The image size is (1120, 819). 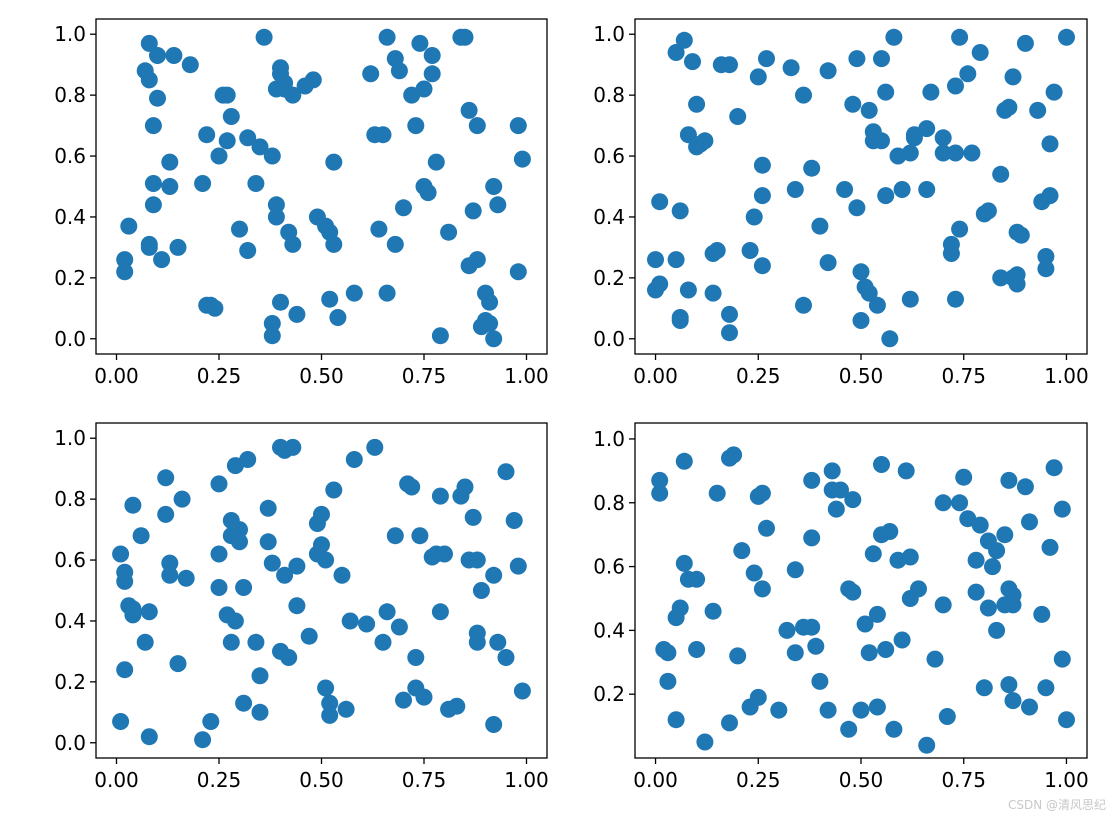 What do you see at coordinates (1066, 376) in the screenshot?
I see `x-tick-label: 1.00` at bounding box center [1066, 376].